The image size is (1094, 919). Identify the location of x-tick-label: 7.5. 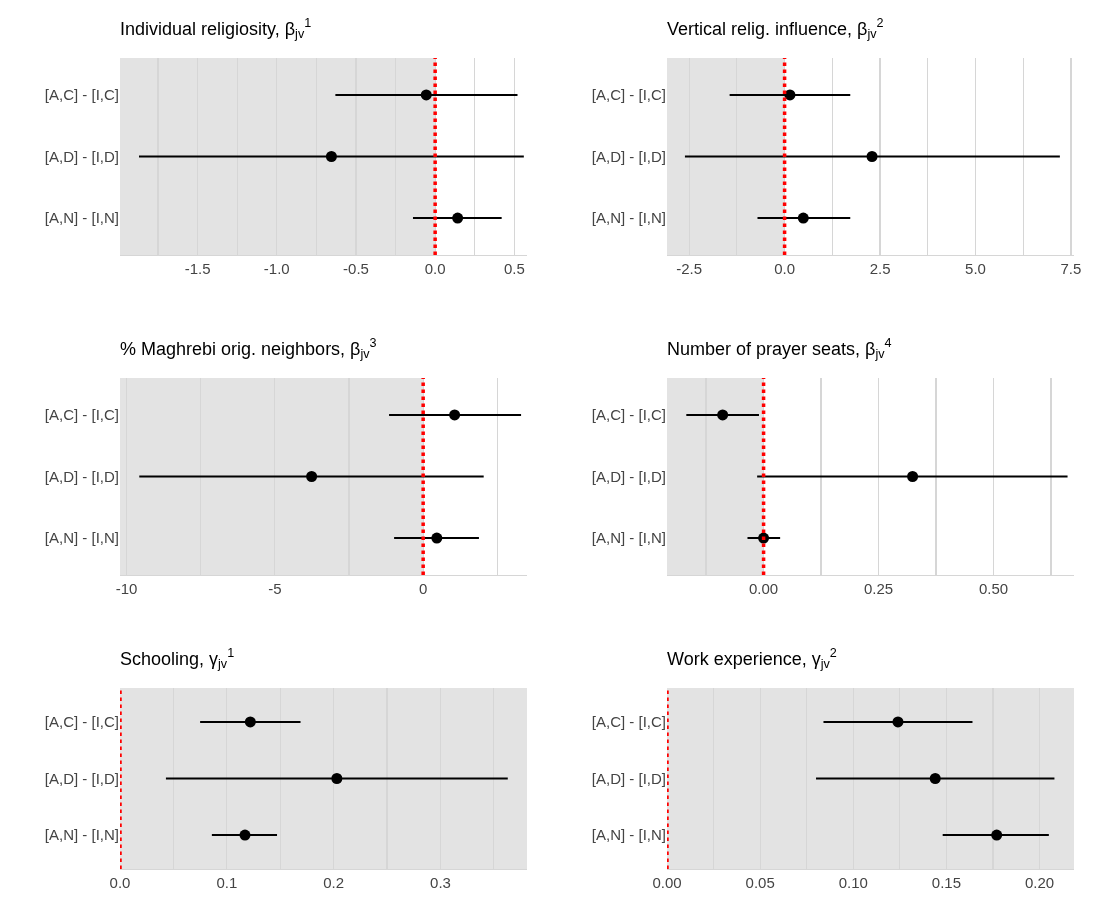
(1071, 268).